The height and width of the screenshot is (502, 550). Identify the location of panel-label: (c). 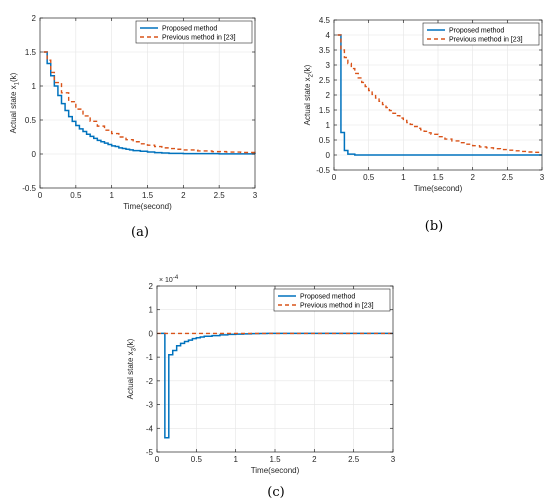
(275, 492).